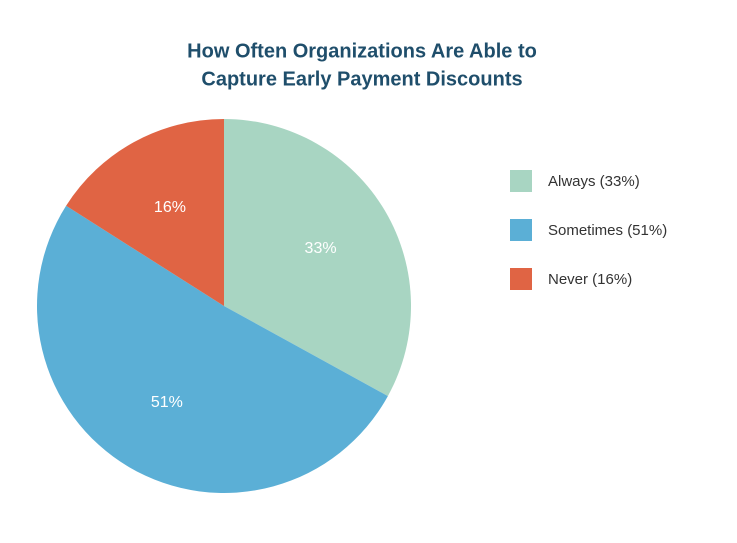 Image resolution: width=737 pixels, height=543 pixels. I want to click on slice-label: 33%, so click(321, 248).